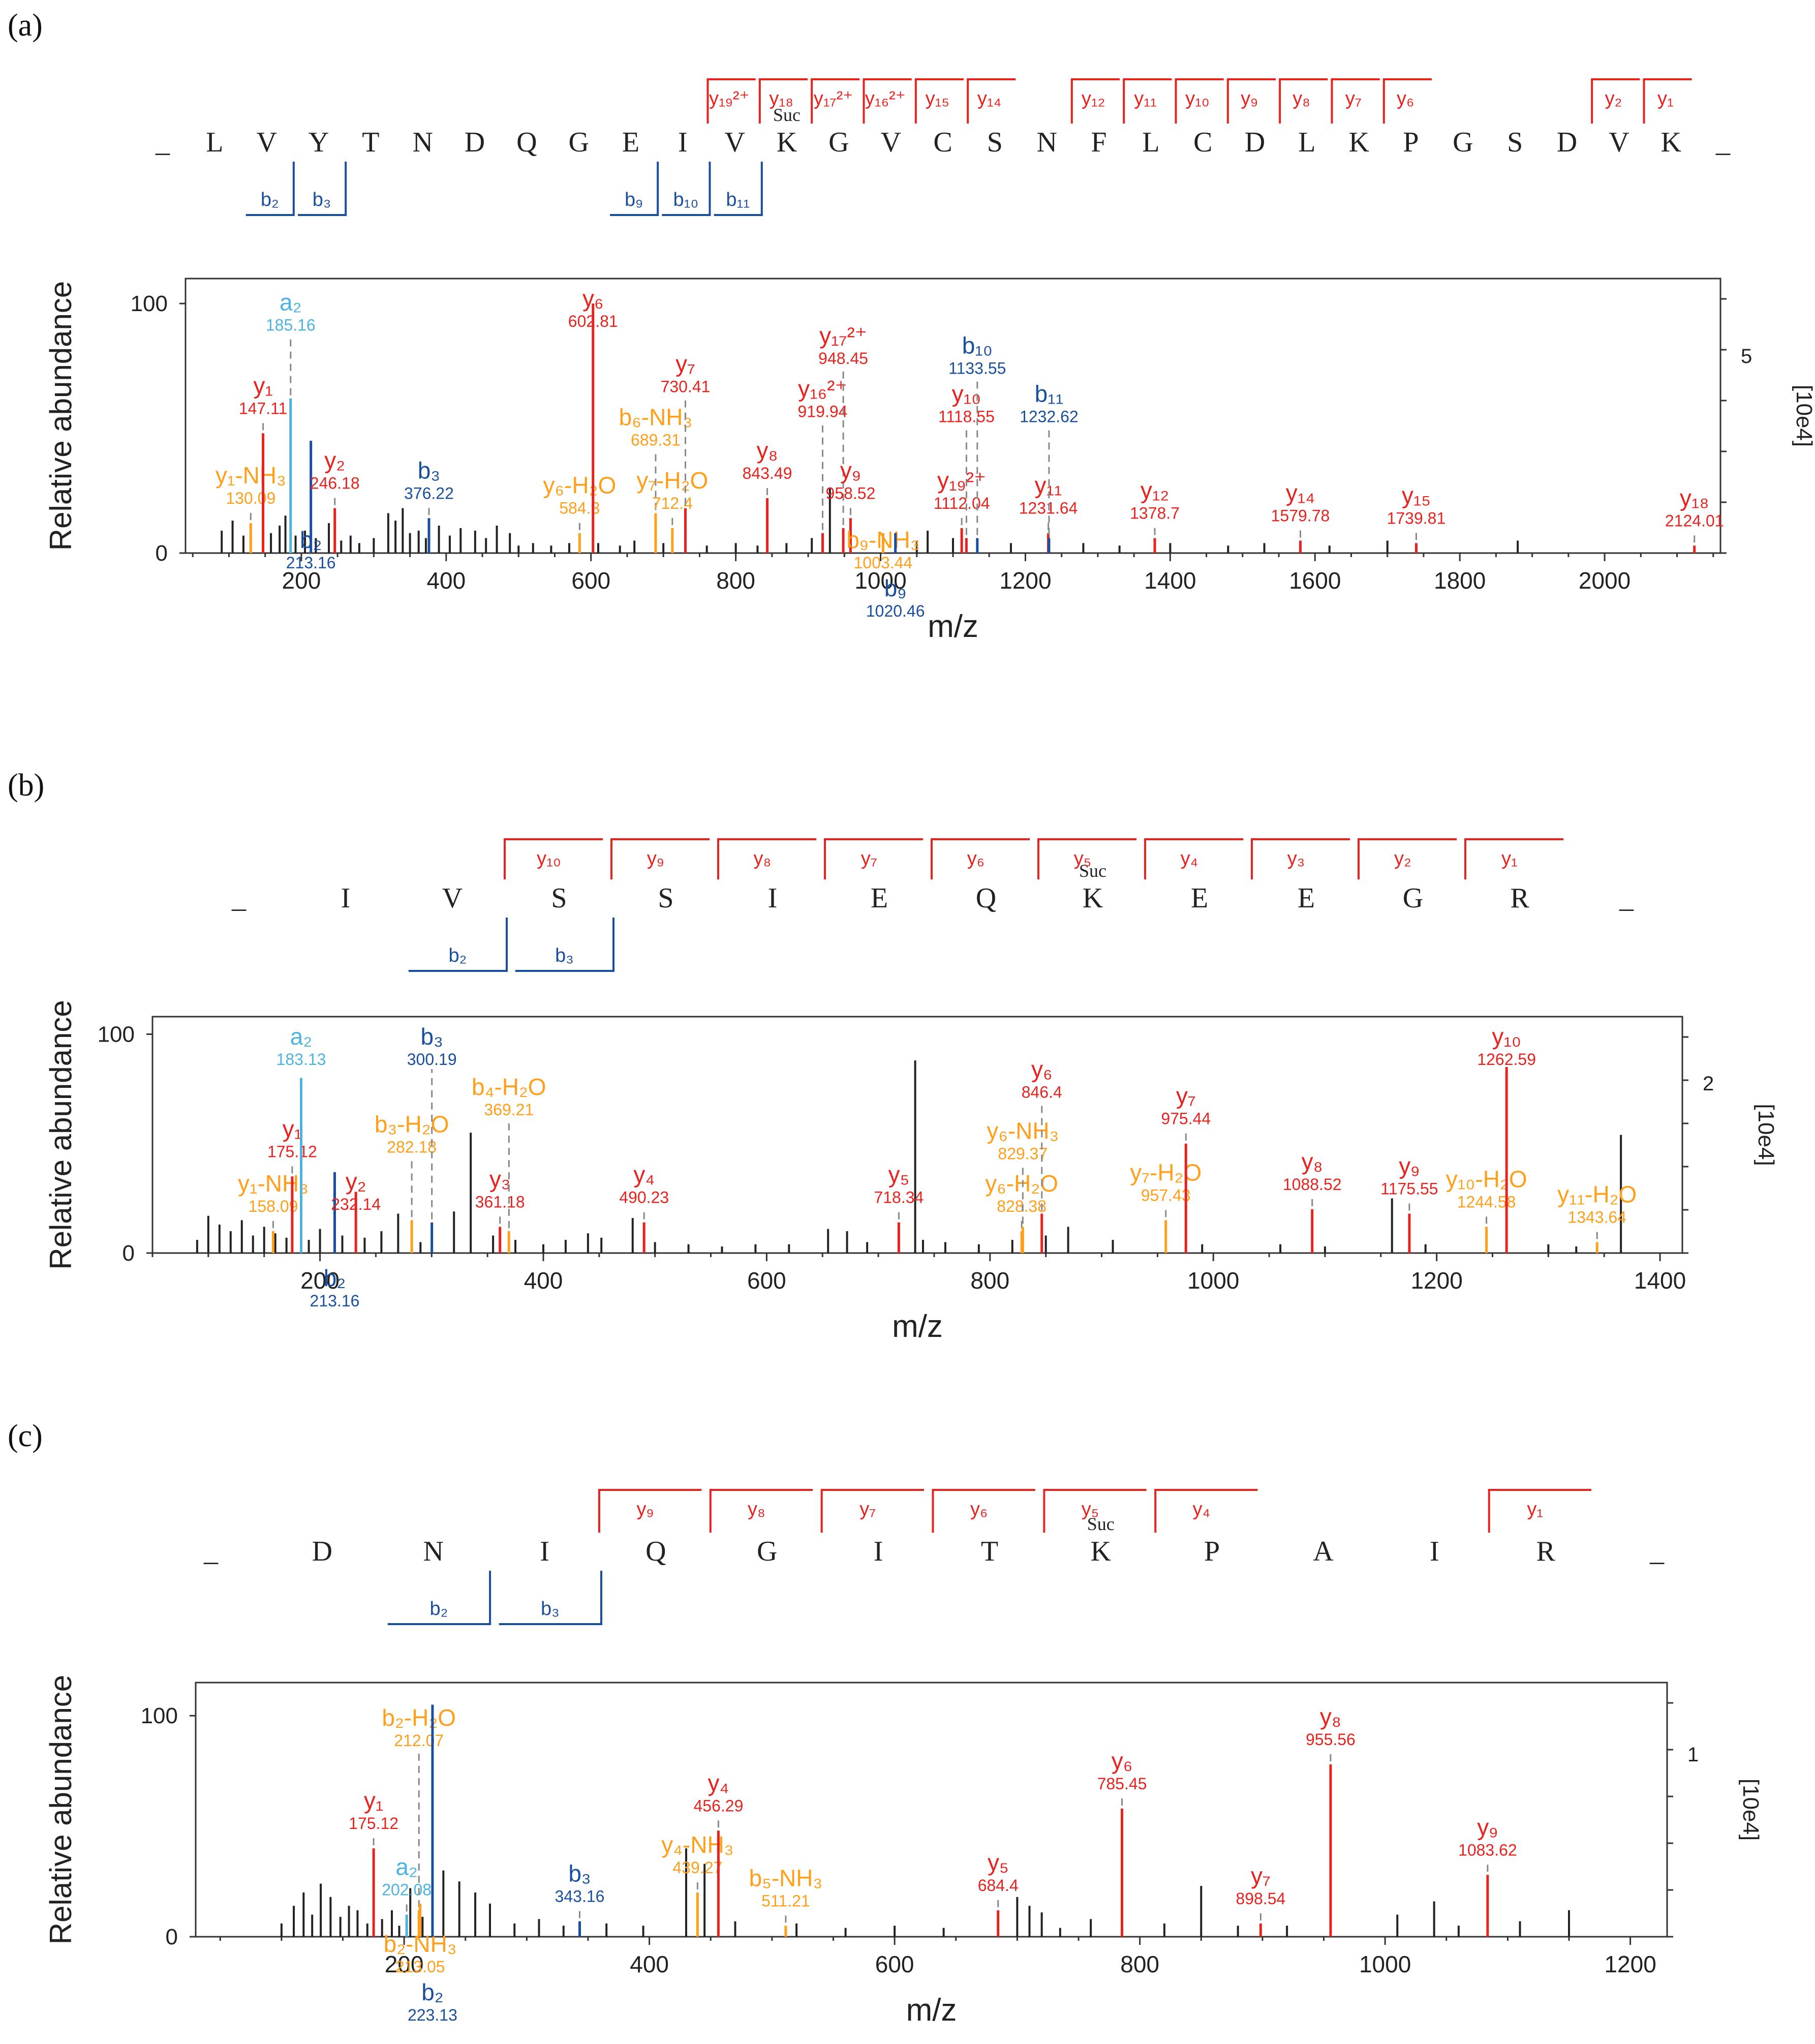 Image resolution: width=1815 pixels, height=2044 pixels. I want to click on peak-mz-label: 300.19, so click(432, 1060).